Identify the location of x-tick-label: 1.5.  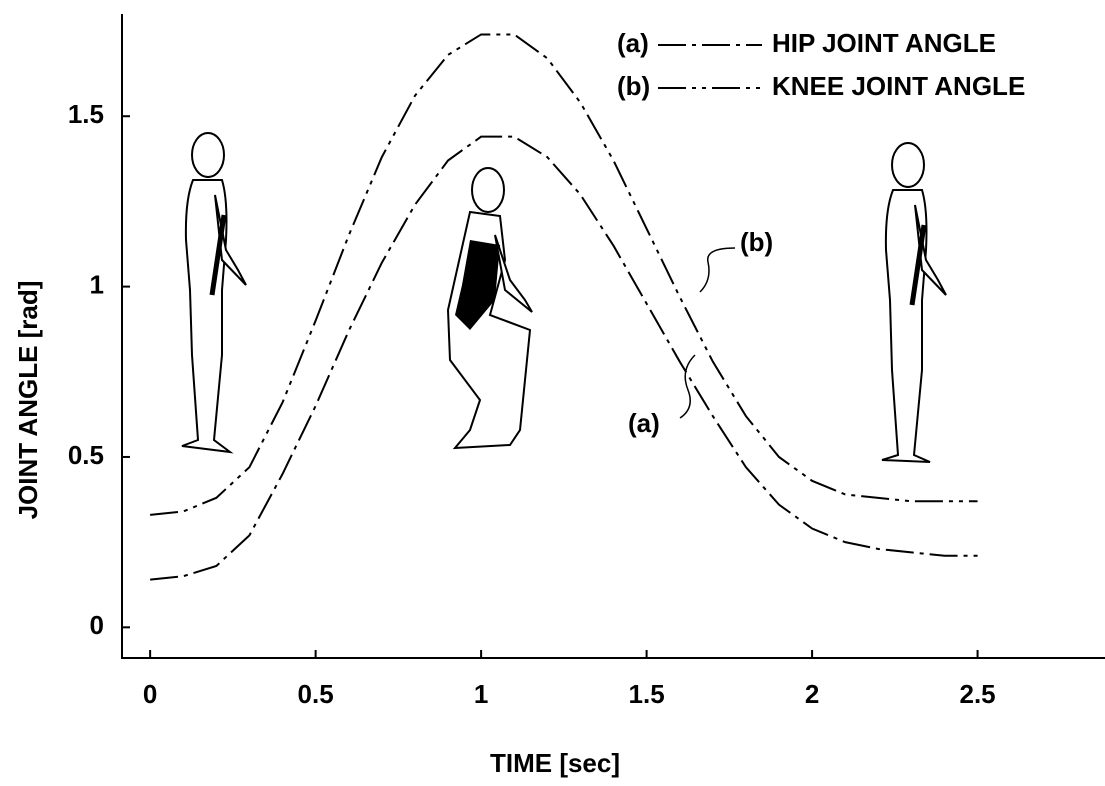
(647, 694).